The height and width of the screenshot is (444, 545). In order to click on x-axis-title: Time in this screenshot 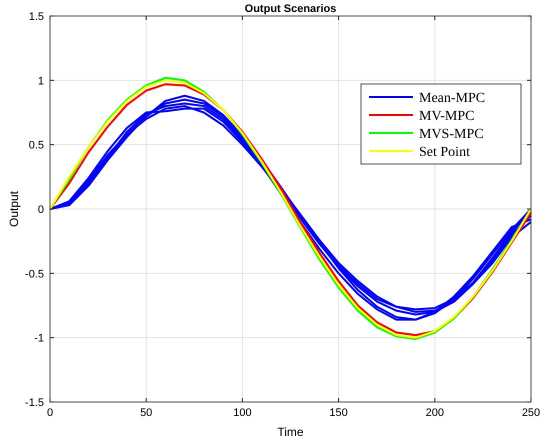, I will do `click(290, 432)`.